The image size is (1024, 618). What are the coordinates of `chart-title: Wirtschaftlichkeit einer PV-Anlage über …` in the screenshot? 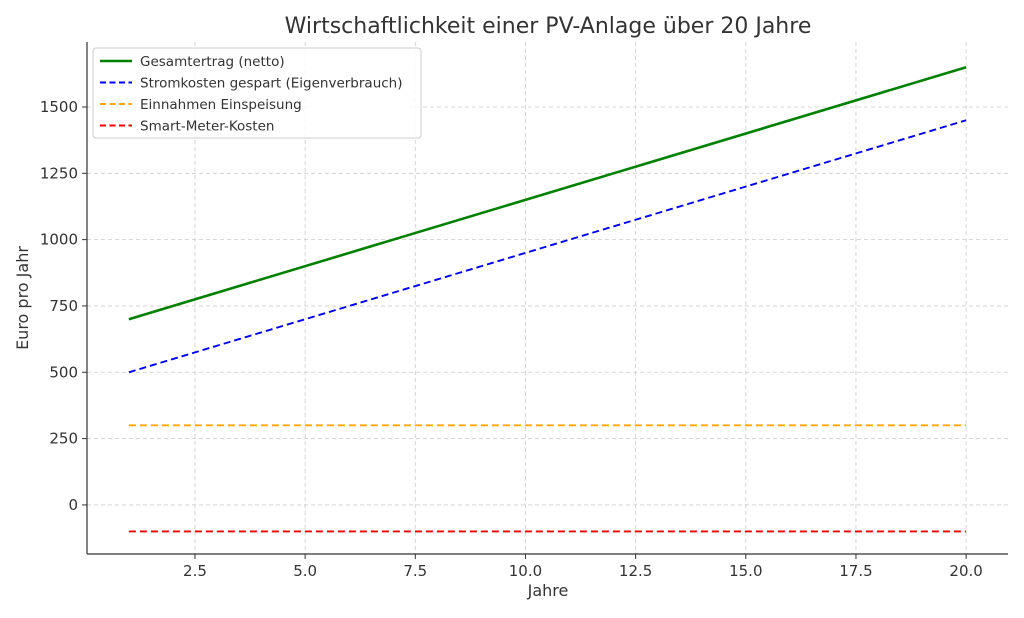 It's located at (548, 26).